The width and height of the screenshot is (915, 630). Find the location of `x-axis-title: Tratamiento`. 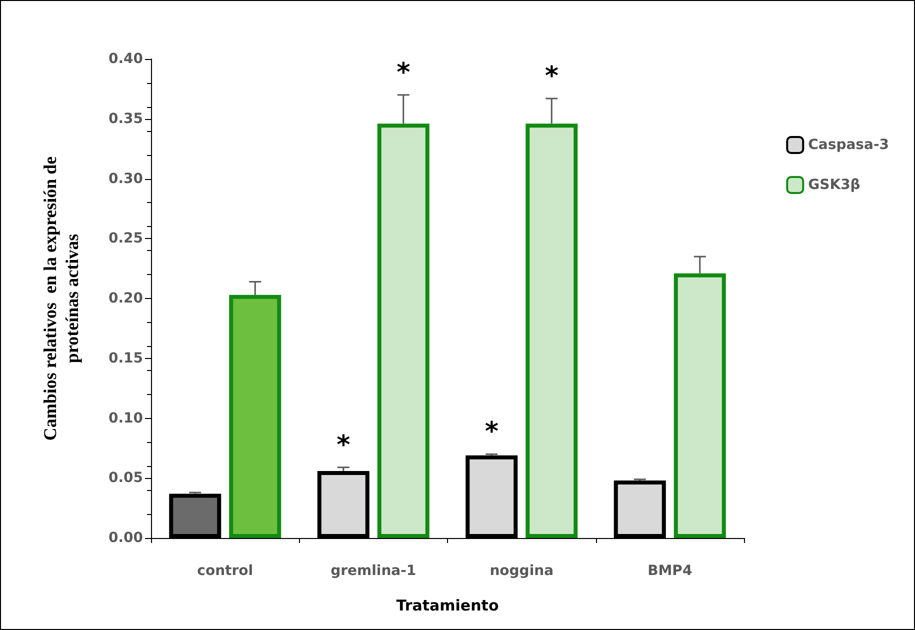

x-axis-title: Tratamiento is located at coordinates (447, 605).